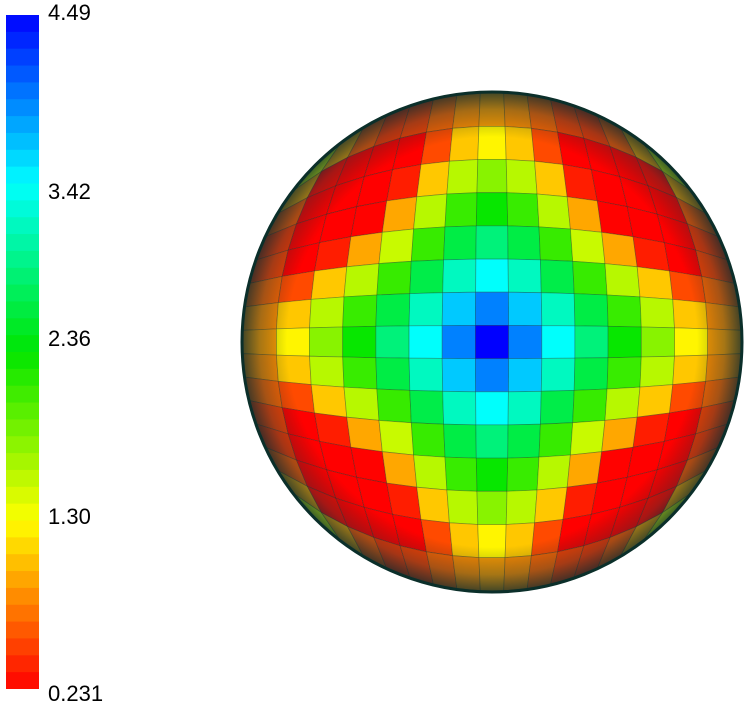 The image size is (756, 713). What do you see at coordinates (69, 191) in the screenshot?
I see `legend-tick-2: 3.42` at bounding box center [69, 191].